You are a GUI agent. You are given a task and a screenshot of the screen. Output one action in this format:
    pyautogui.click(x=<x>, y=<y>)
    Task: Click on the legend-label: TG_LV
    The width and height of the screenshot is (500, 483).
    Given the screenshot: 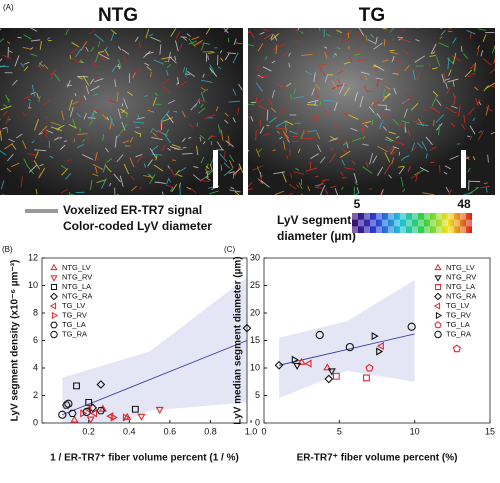 What is the action you would take?
    pyautogui.click(x=73, y=305)
    